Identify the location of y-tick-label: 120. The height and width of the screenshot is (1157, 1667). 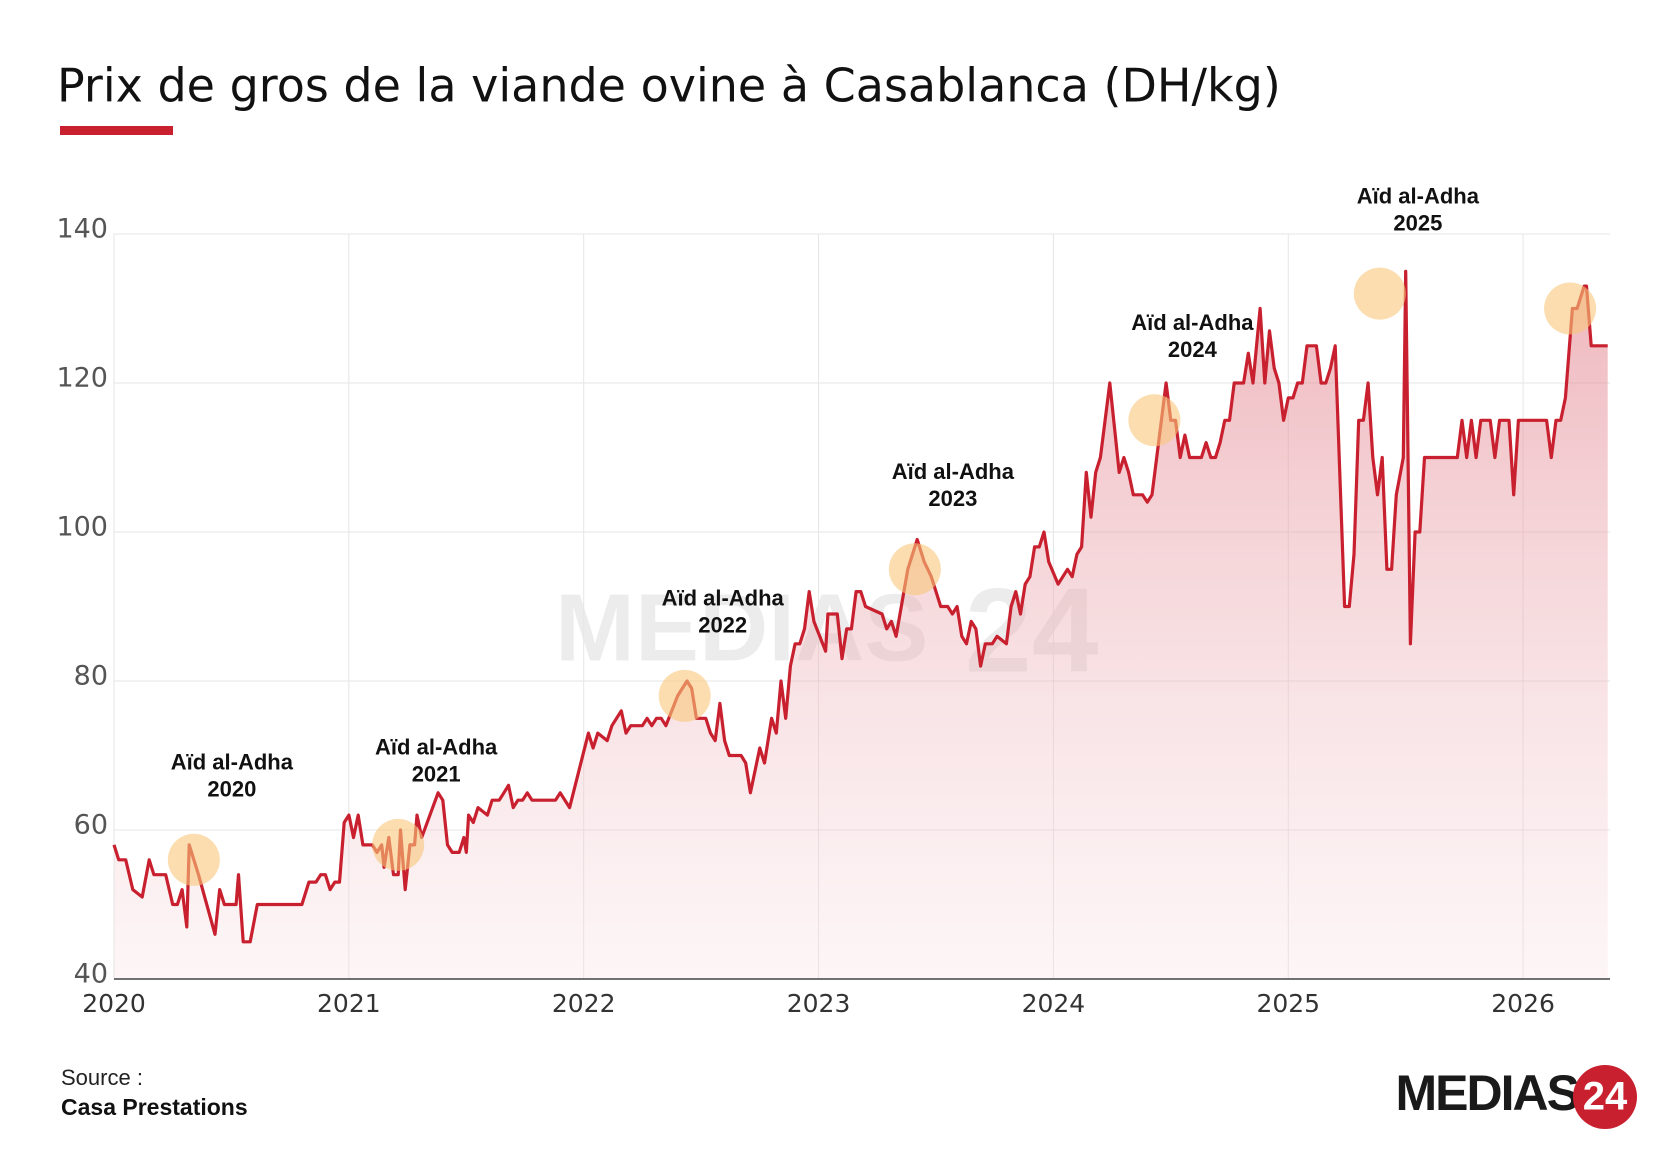
(82, 378).